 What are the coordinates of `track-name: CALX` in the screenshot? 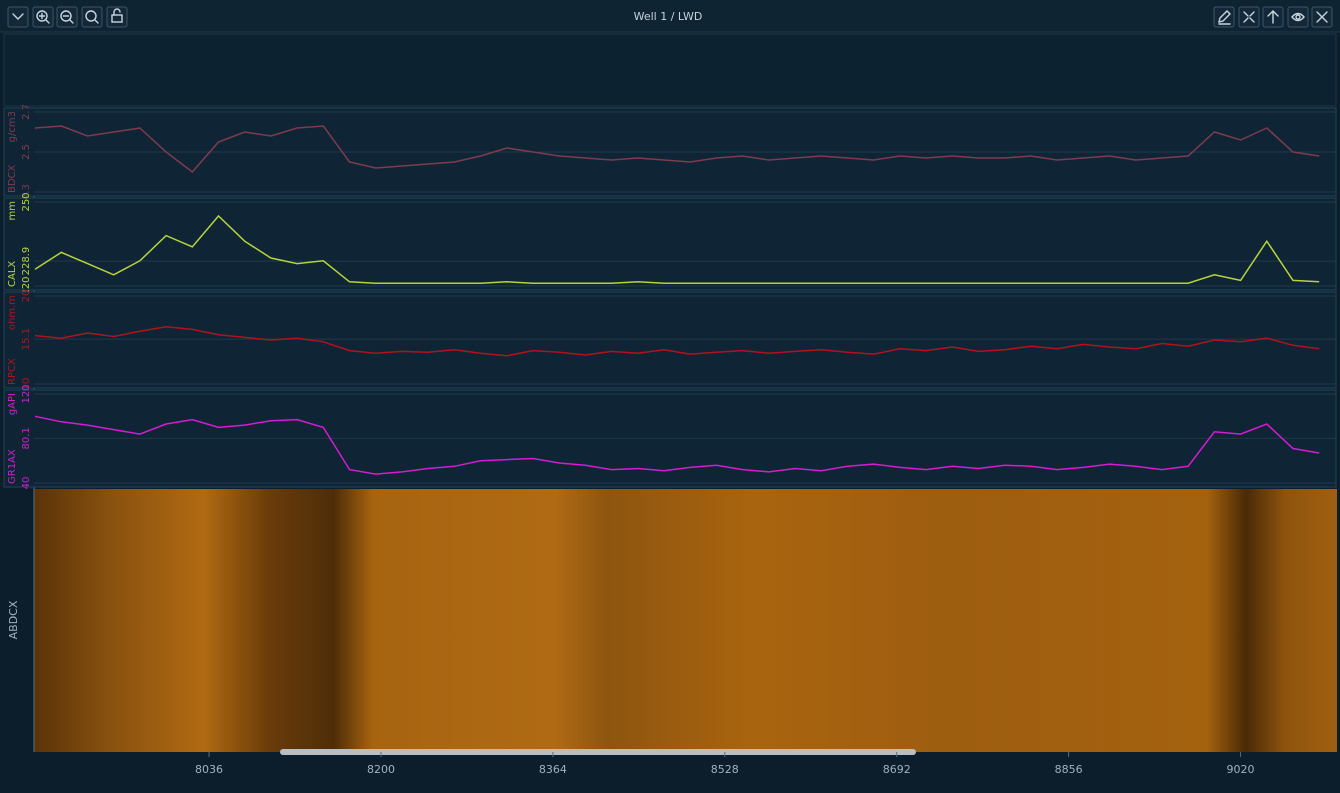 It's located at (12, 274).